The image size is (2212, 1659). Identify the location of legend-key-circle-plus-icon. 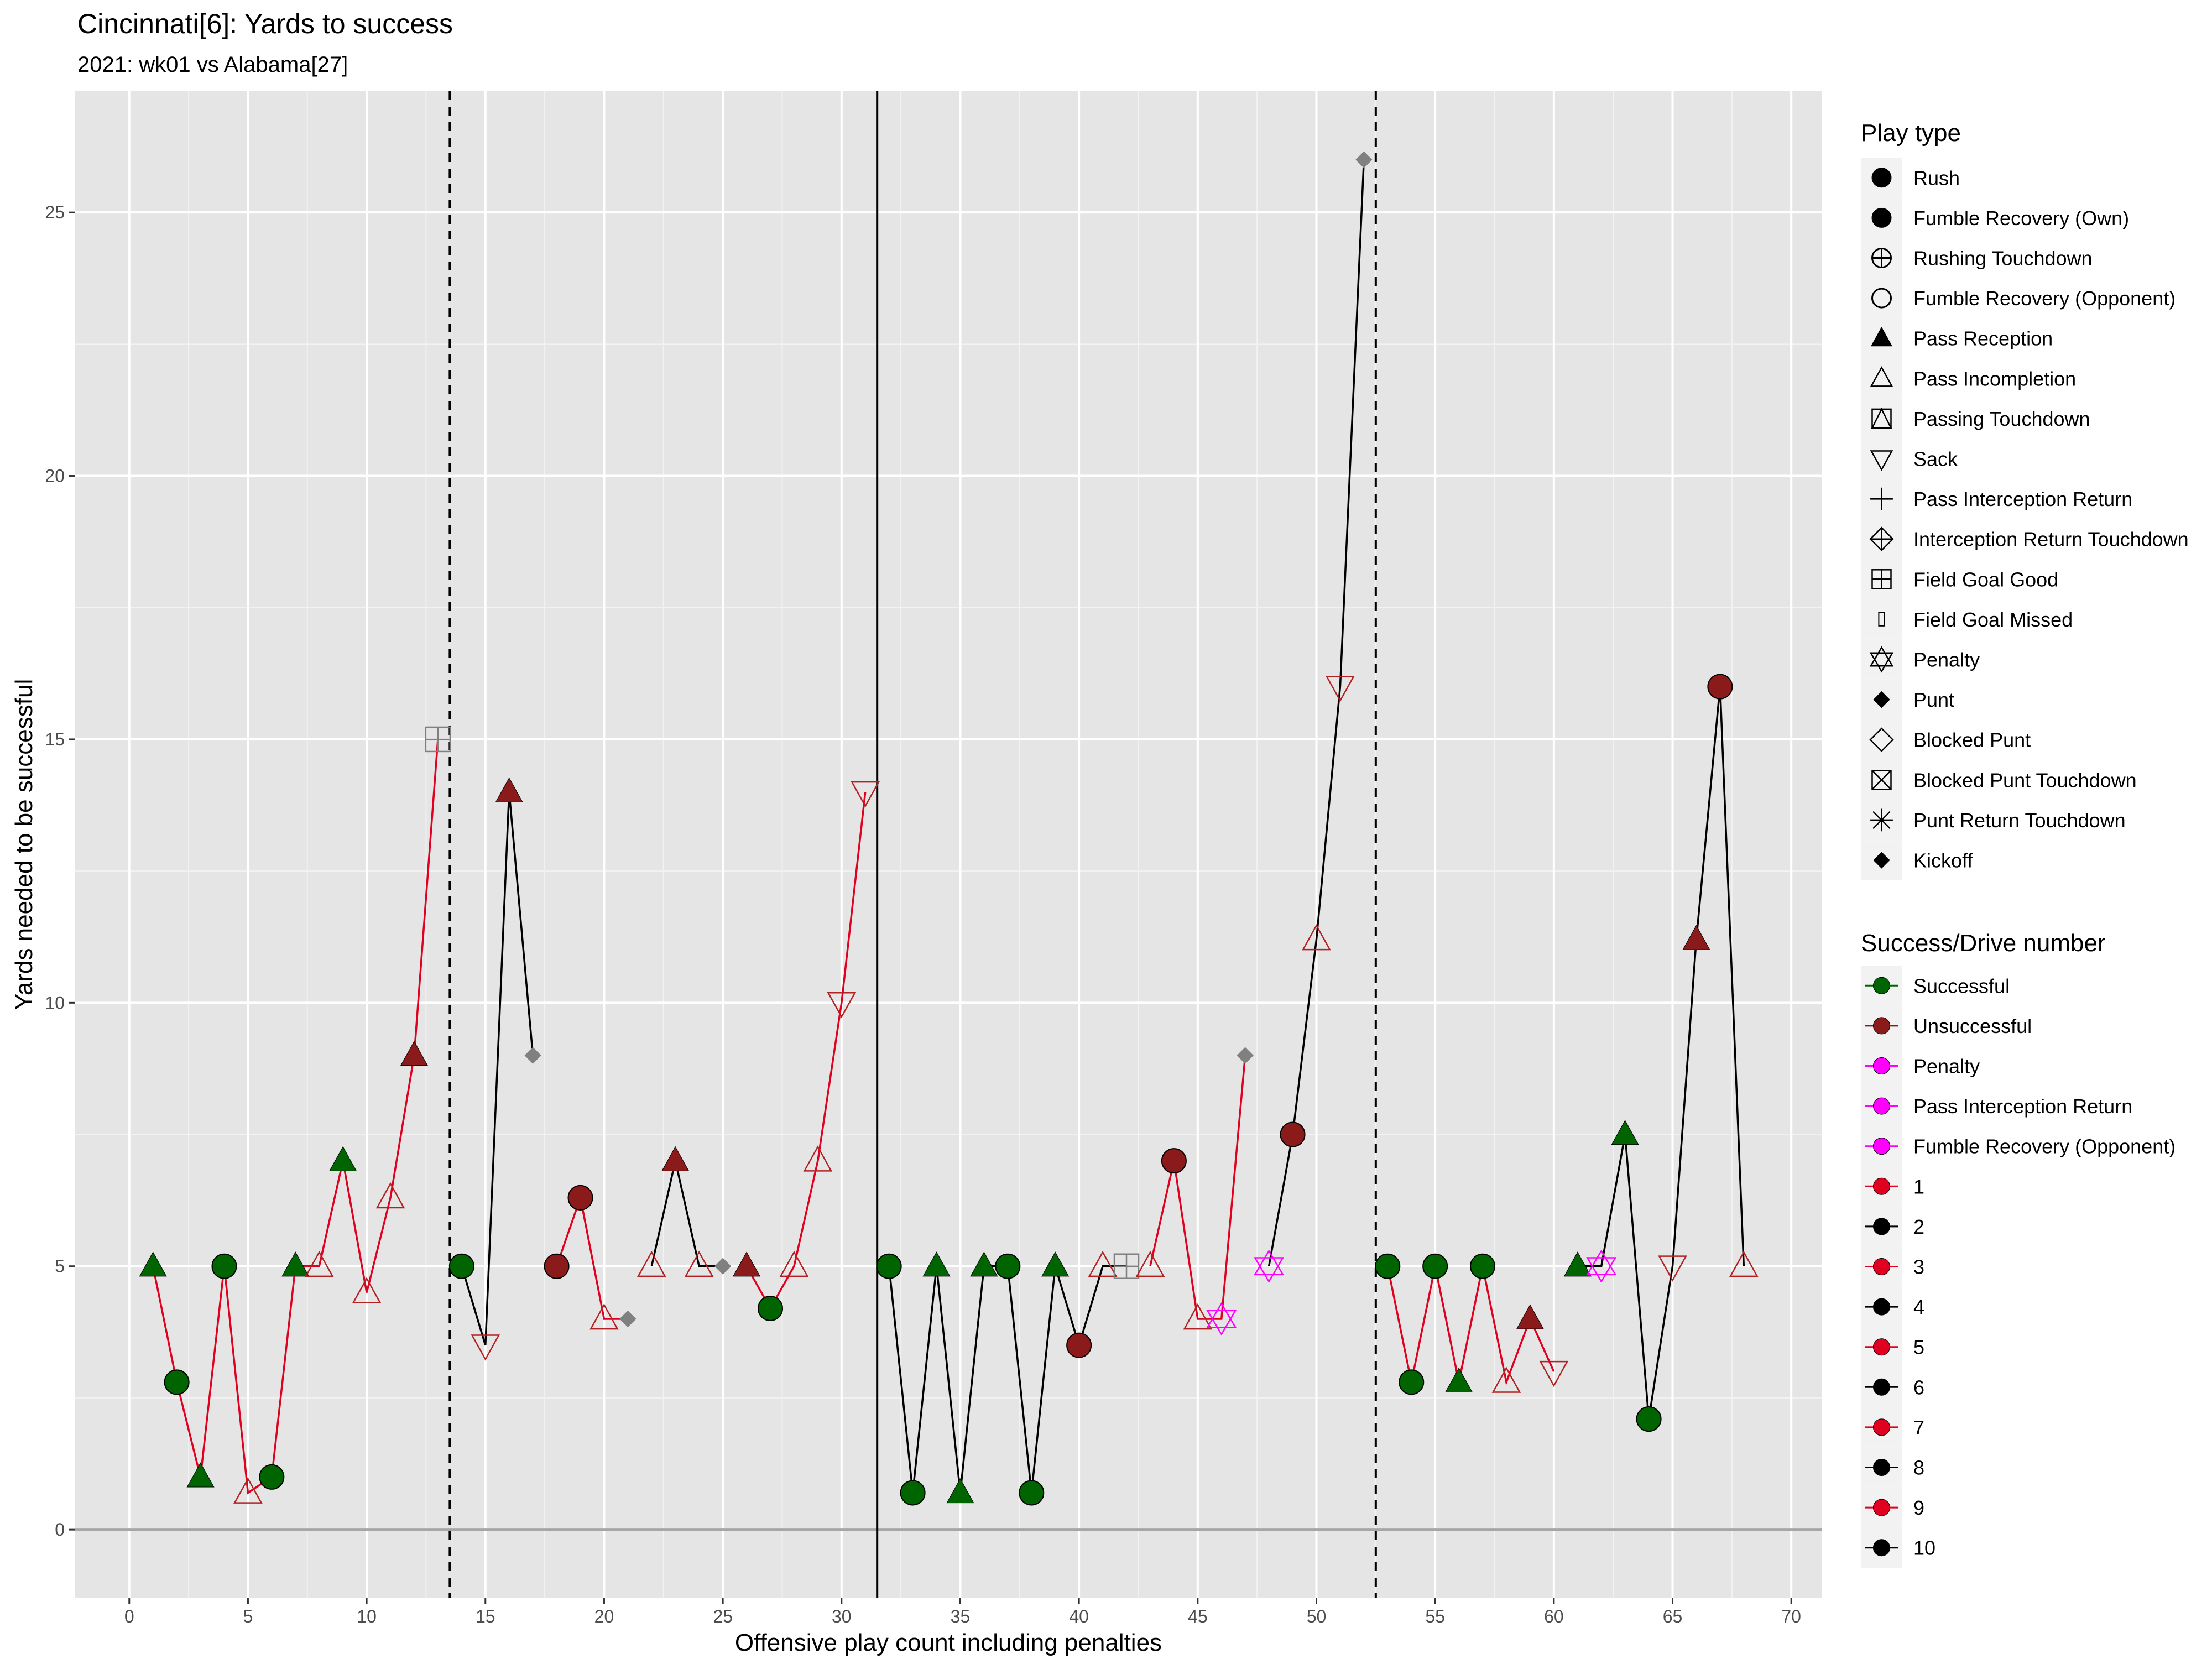
(1882, 258).